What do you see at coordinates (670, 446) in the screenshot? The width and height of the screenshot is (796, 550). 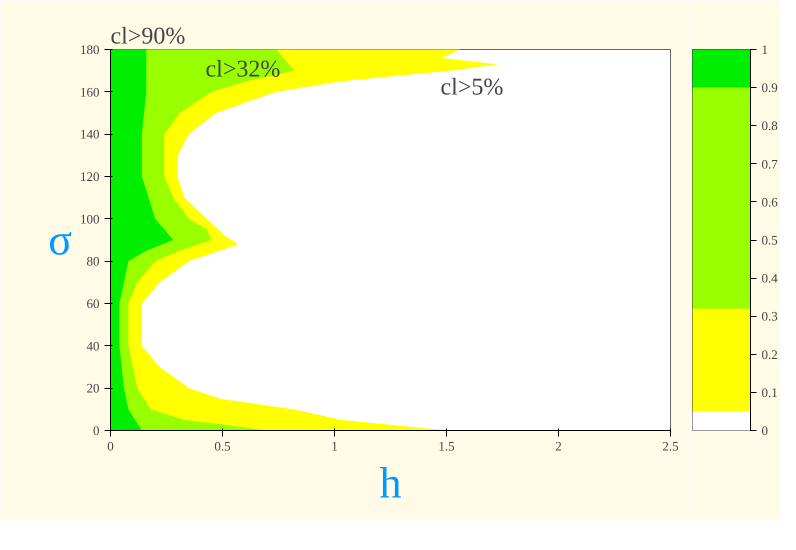 I see `x-tick-label: 2.5` at bounding box center [670, 446].